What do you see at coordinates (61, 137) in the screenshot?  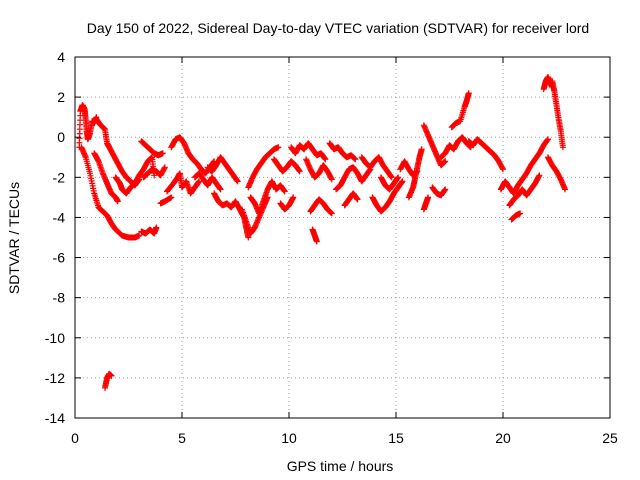 I see `y-tick-label: 0` at bounding box center [61, 137].